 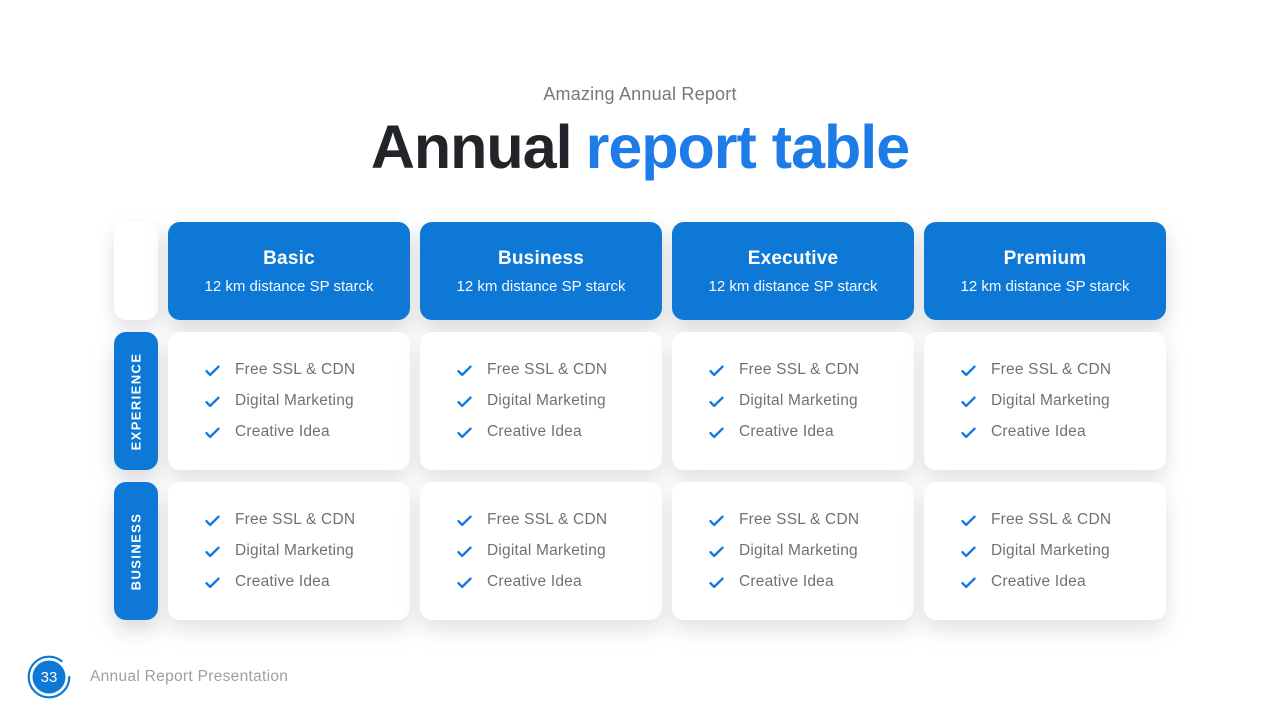 I want to click on badge-ring, so click(x=49, y=677).